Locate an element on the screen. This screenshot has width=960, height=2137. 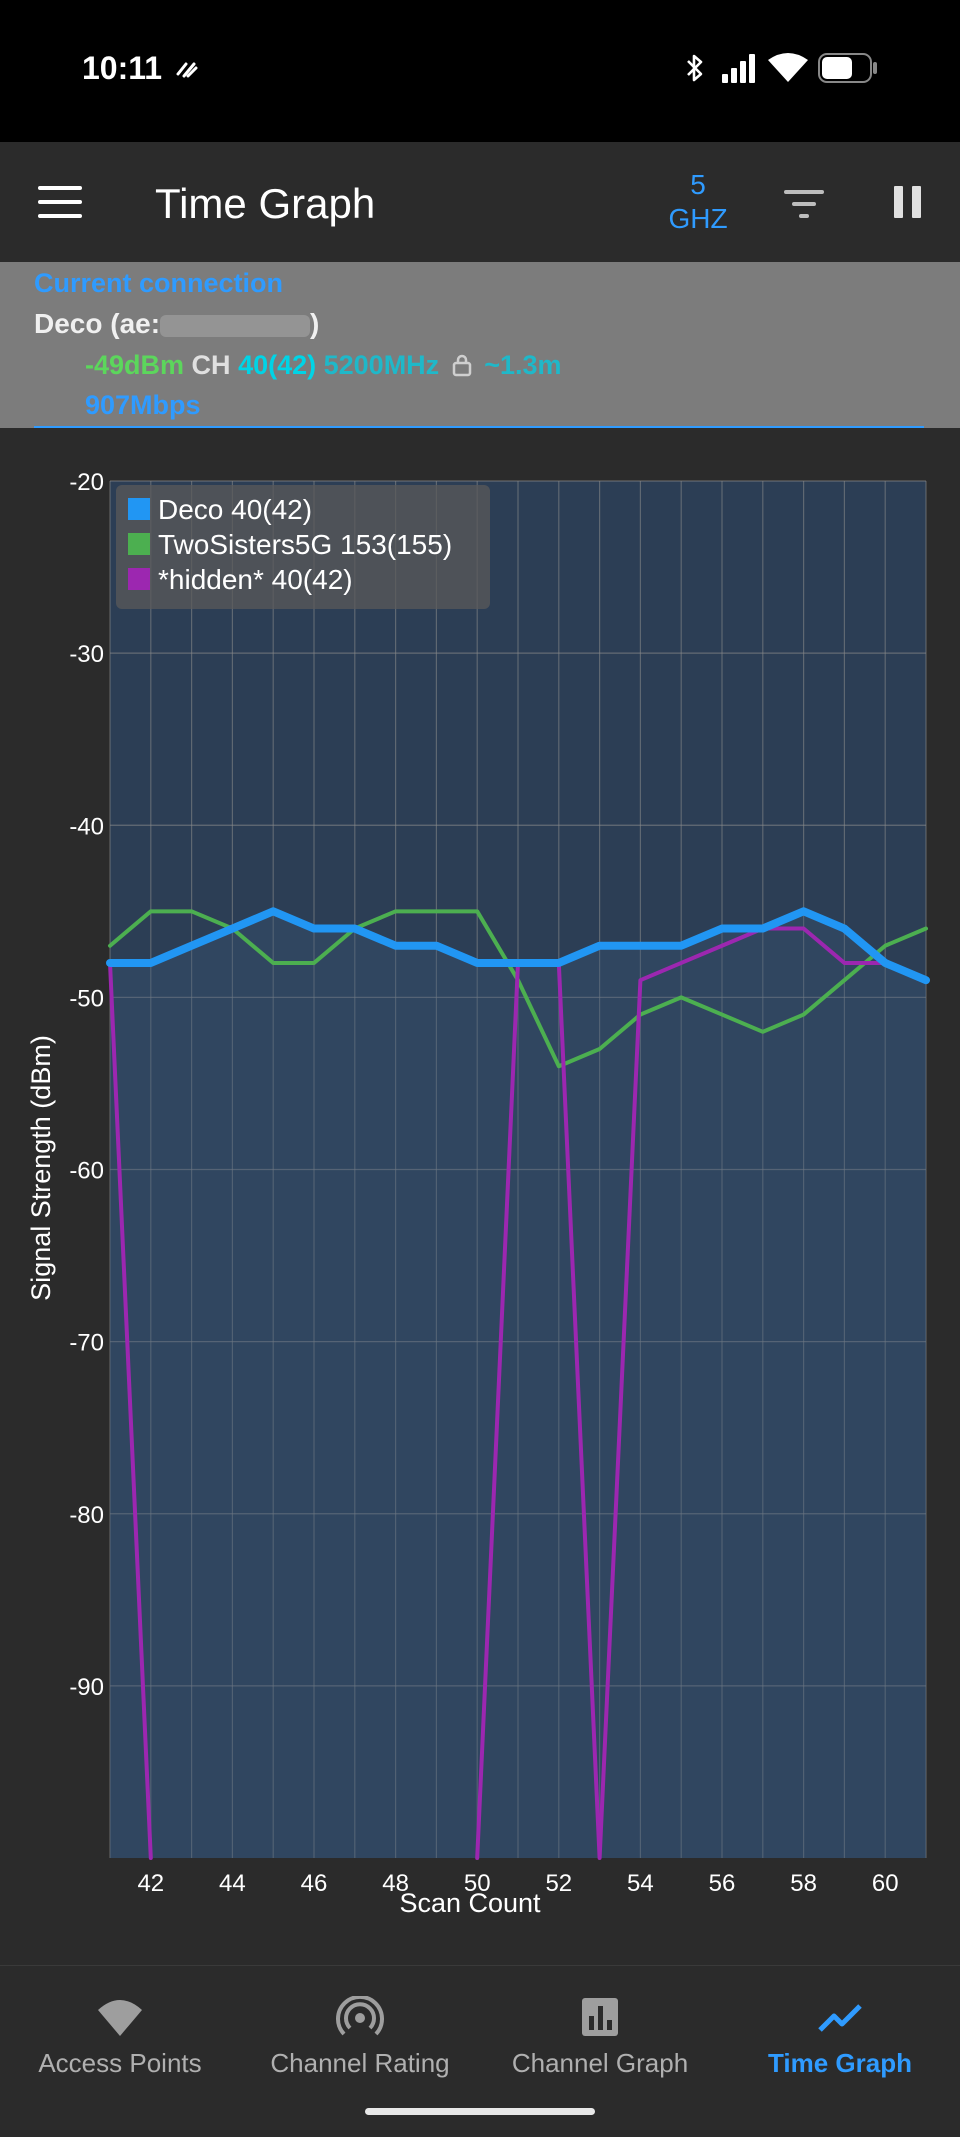
bluetooth-icon is located at coordinates (695, 68).